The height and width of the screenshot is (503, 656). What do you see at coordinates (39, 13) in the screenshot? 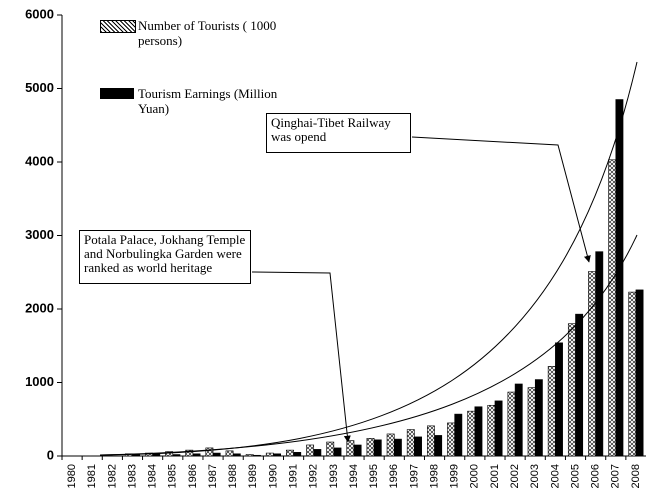
I see `y-tick-label: 6000` at bounding box center [39, 13].